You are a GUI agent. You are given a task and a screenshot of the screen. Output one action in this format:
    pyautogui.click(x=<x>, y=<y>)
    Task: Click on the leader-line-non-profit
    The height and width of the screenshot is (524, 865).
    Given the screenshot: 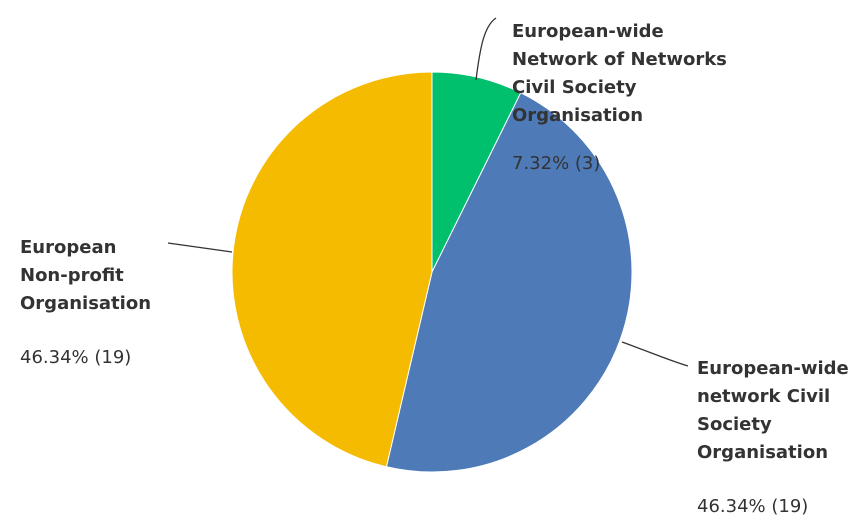 What is the action you would take?
    pyautogui.click(x=200, y=247)
    